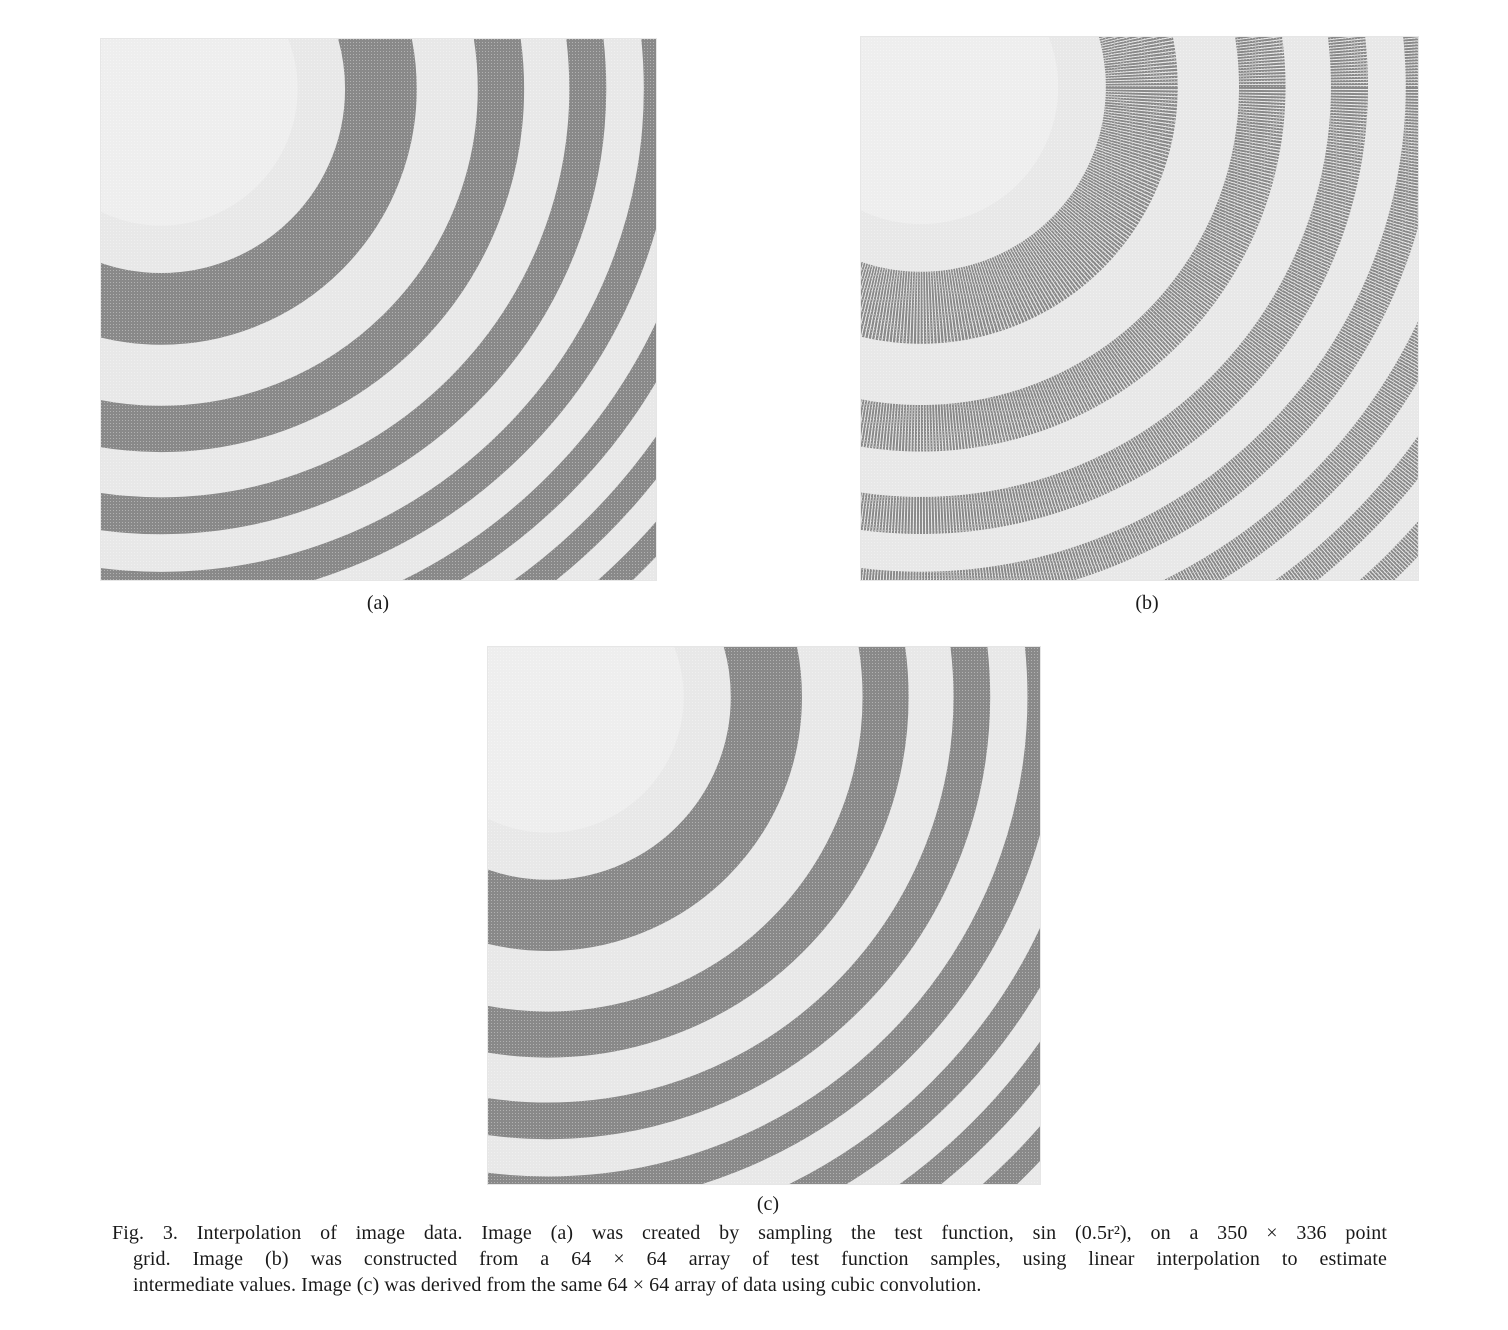 This screenshot has width=1508, height=1330. What do you see at coordinates (378, 603) in the screenshot?
I see `panel-label-a: (a)` at bounding box center [378, 603].